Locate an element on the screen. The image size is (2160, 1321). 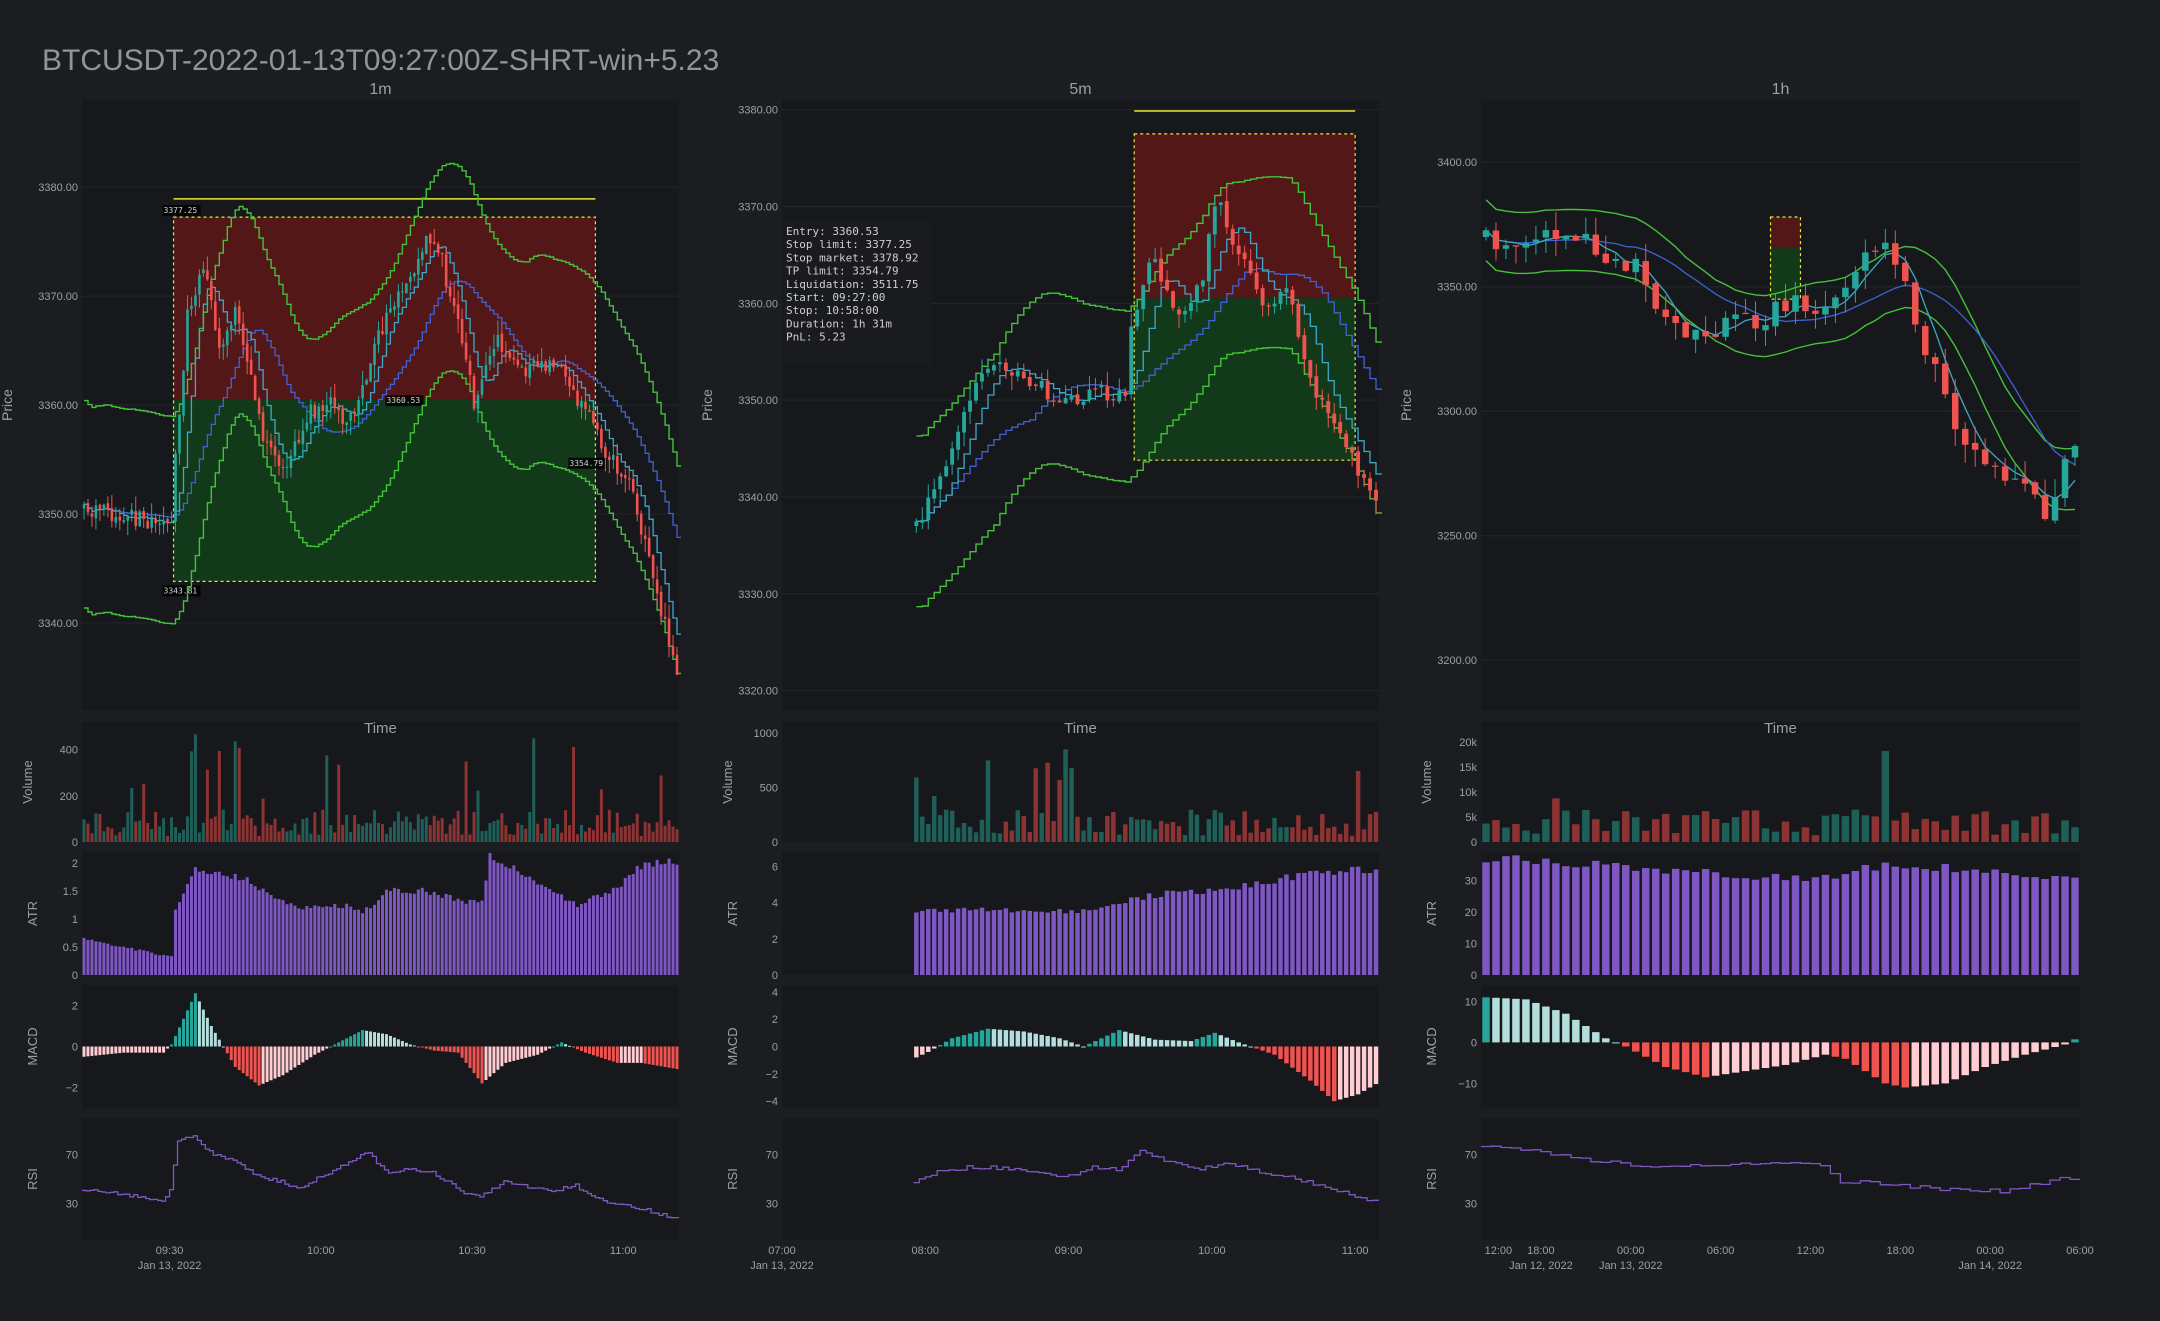
plot-area-macd is located at coordinates (1780, 1046).